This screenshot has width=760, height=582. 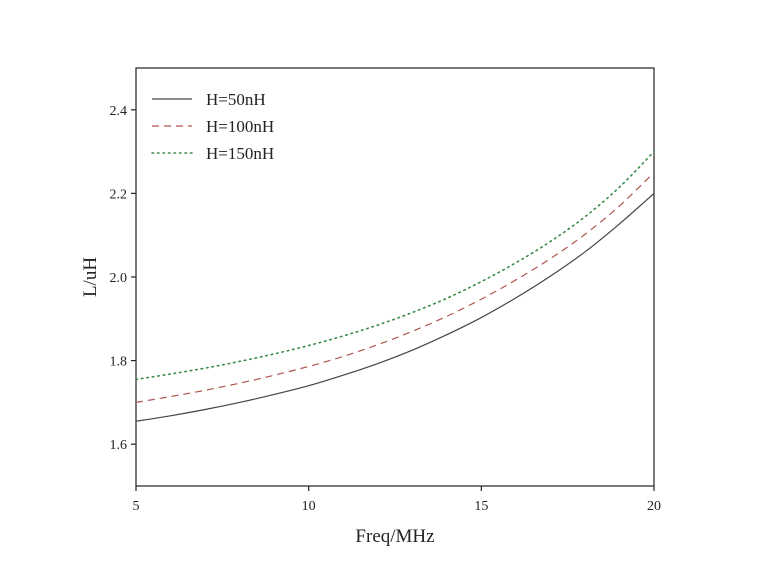 What do you see at coordinates (309, 506) in the screenshot?
I see `x-tick-label: 10` at bounding box center [309, 506].